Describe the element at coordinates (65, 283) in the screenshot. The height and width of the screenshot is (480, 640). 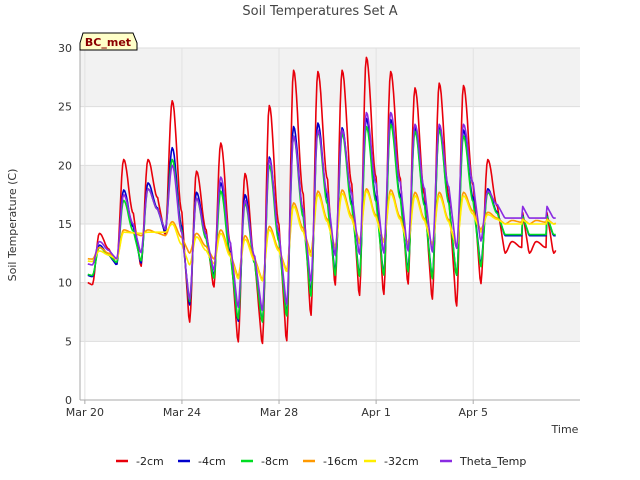
I see `y-tick-label: 10` at that location.